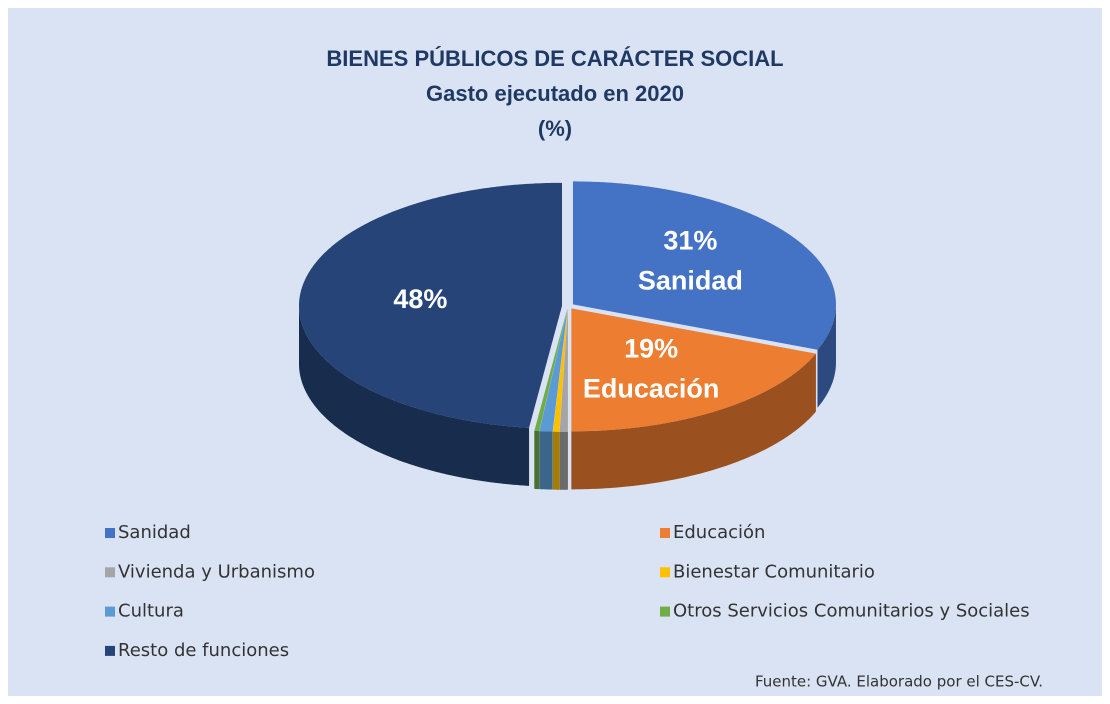  Describe the element at coordinates (690, 240) in the screenshot. I see `data-label: 31%` at that location.